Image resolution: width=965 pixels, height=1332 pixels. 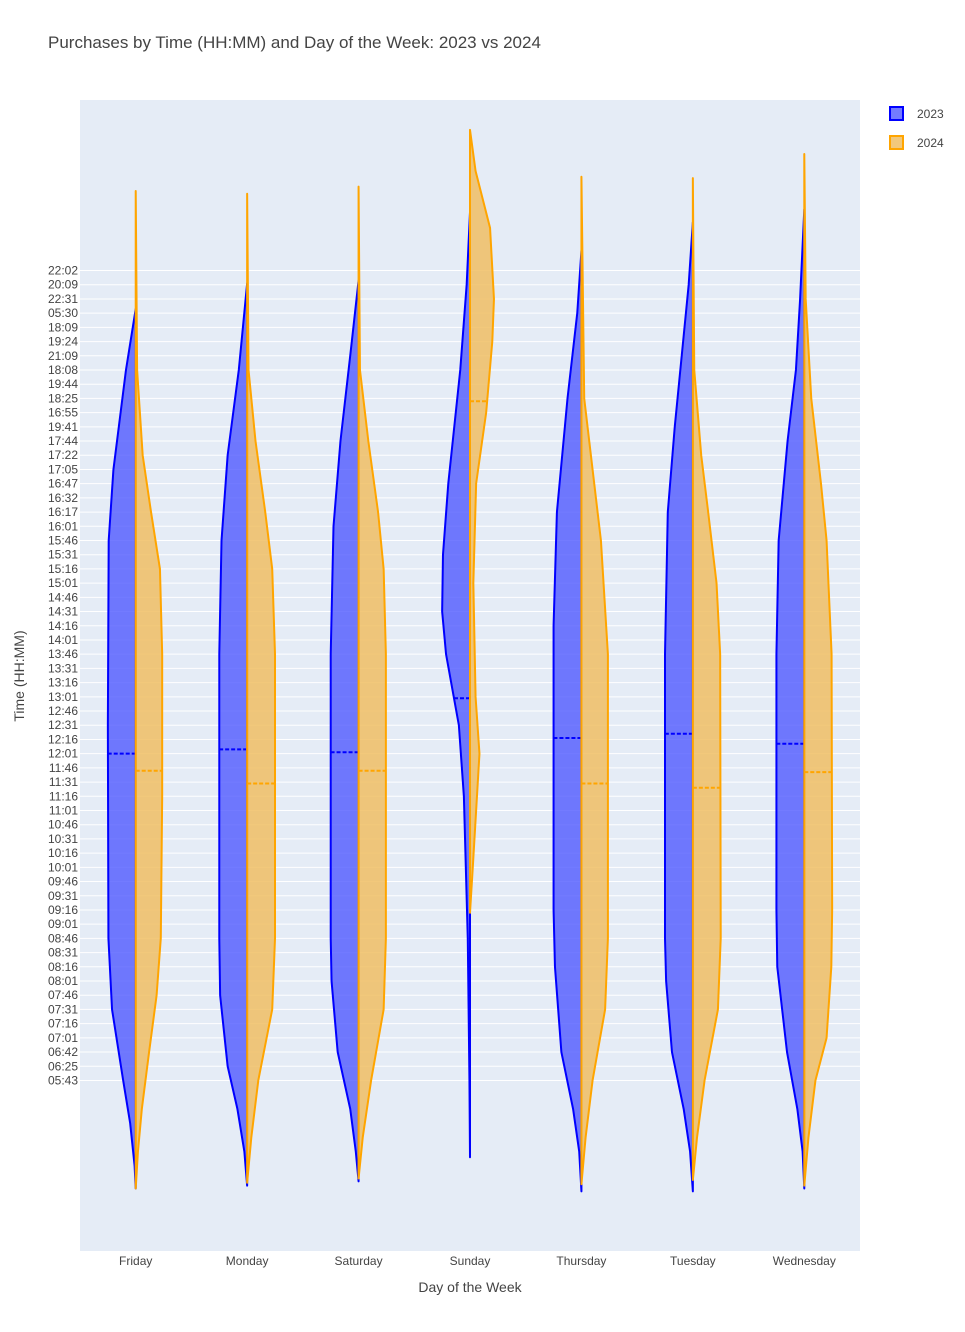 What do you see at coordinates (63, 441) in the screenshot?
I see `y-tick-label: 17:44` at bounding box center [63, 441].